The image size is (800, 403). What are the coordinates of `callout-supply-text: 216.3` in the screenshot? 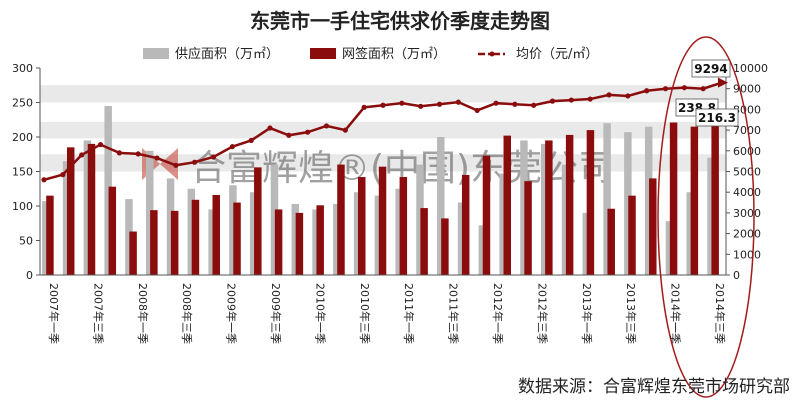 It's located at (717, 118).